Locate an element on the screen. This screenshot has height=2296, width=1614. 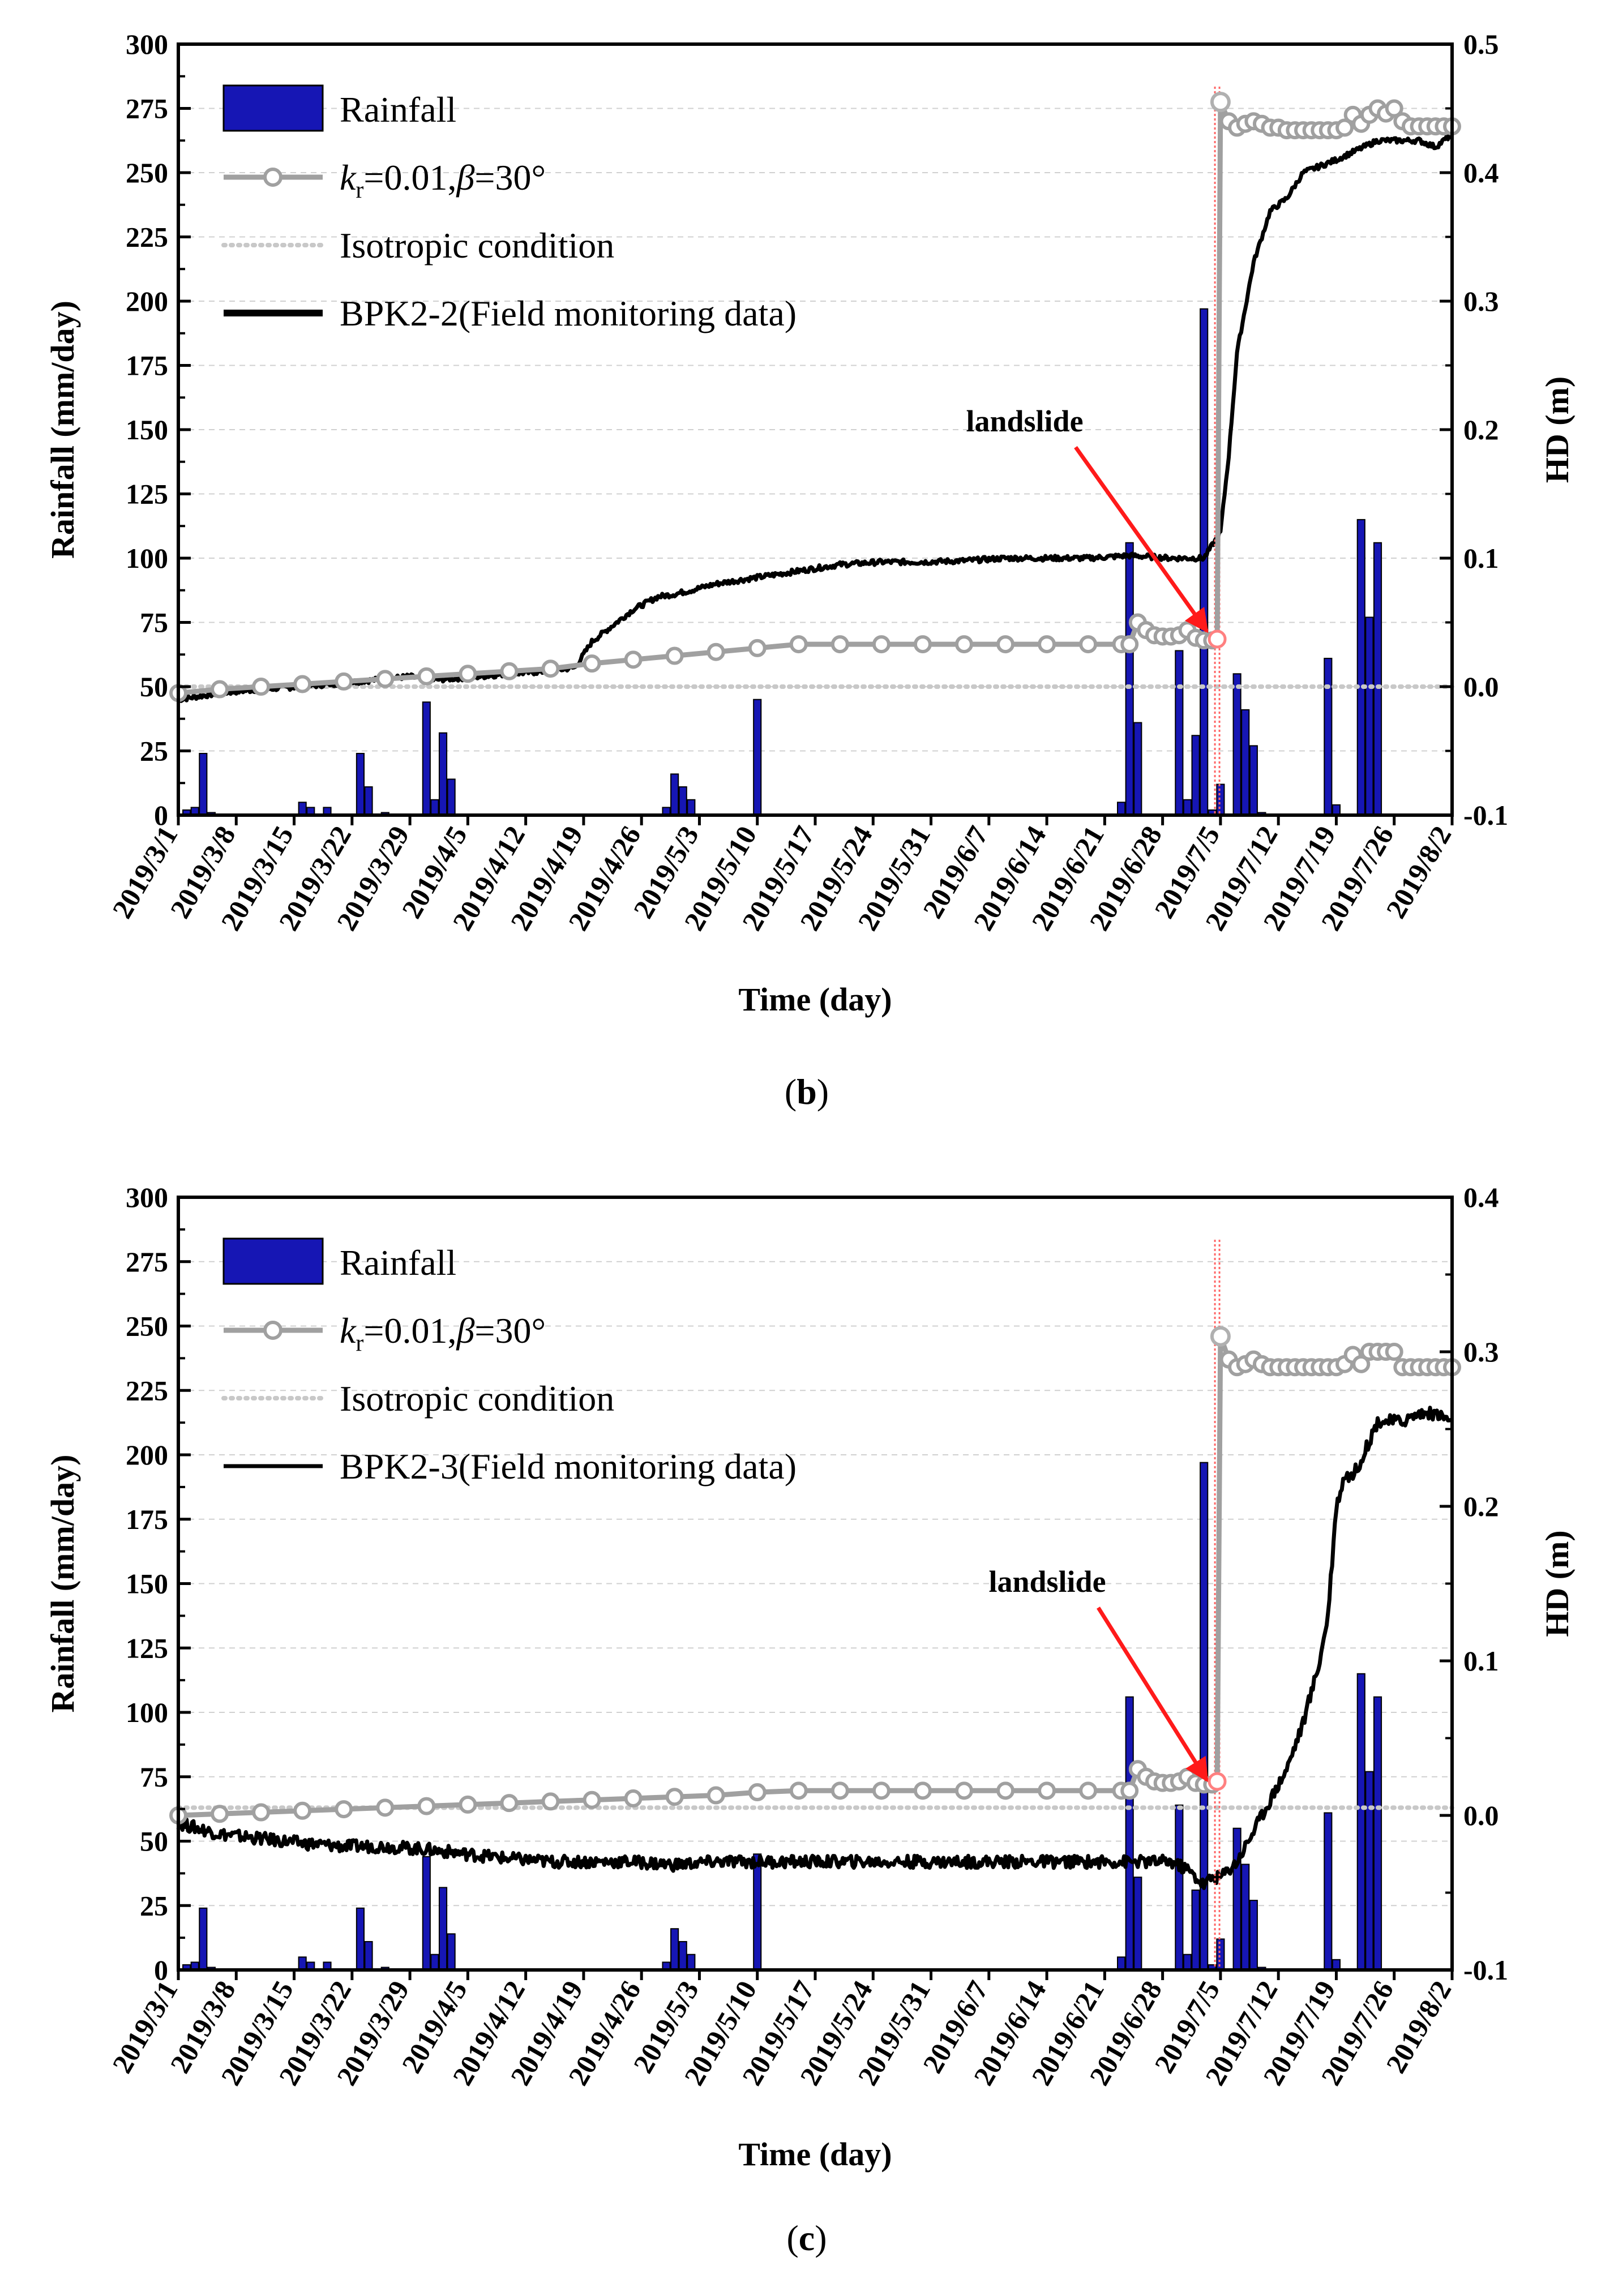
legend-label-rainfall: Rainfall is located at coordinates (398, 109).